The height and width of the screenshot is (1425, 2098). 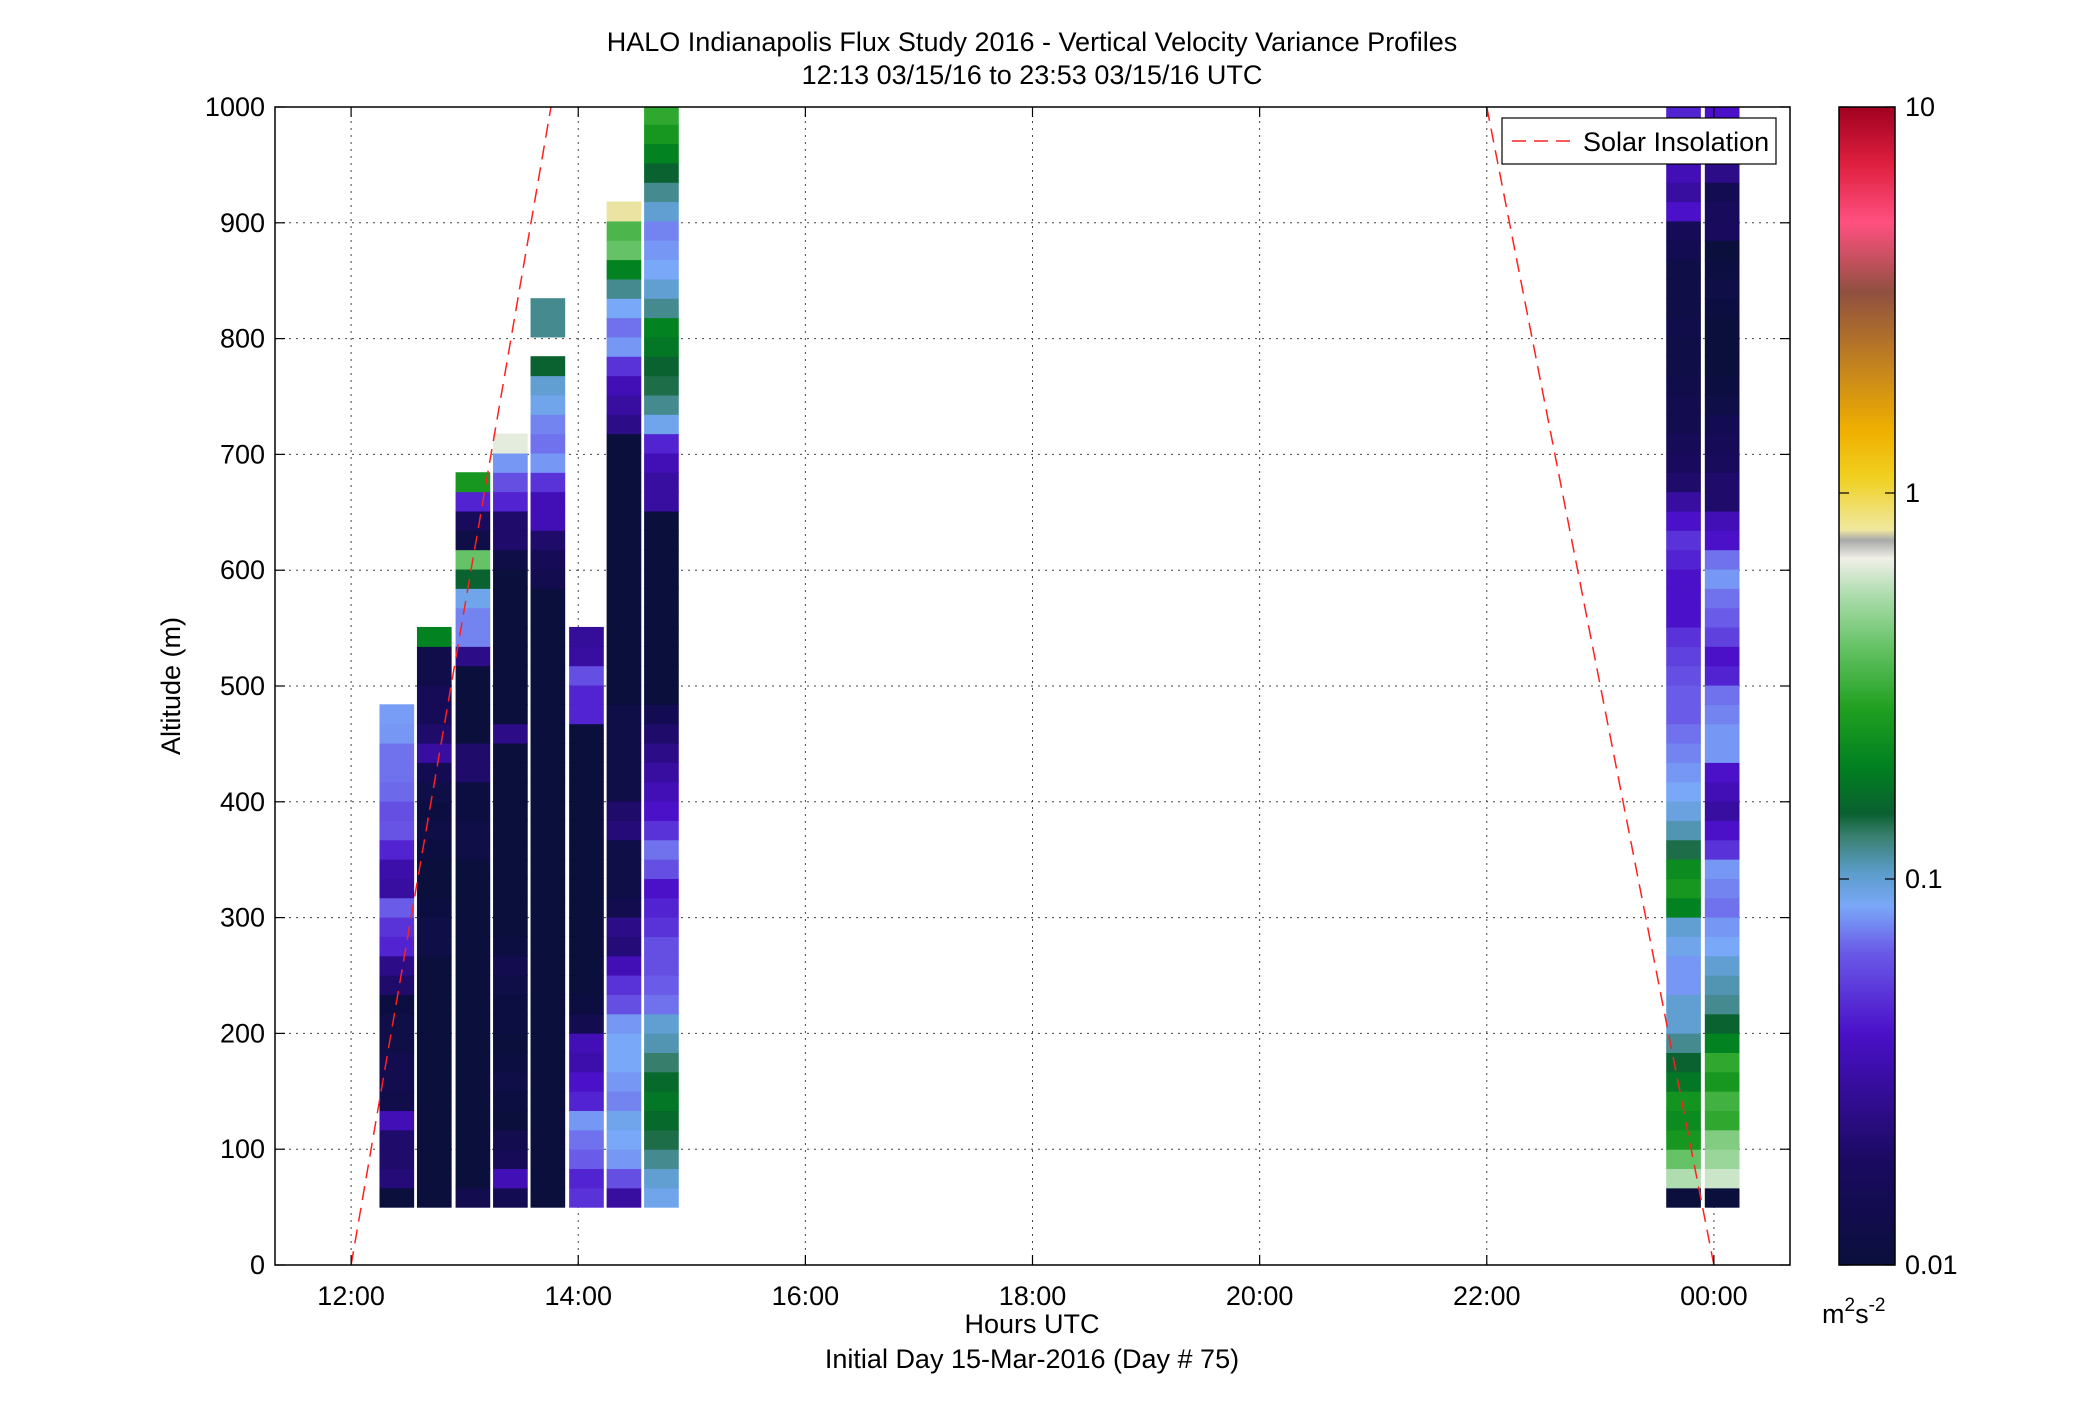 What do you see at coordinates (1032, 1359) in the screenshot?
I see `x-axis-label-day: Initial Day 15-Mar-2016 (Day # 75)` at bounding box center [1032, 1359].